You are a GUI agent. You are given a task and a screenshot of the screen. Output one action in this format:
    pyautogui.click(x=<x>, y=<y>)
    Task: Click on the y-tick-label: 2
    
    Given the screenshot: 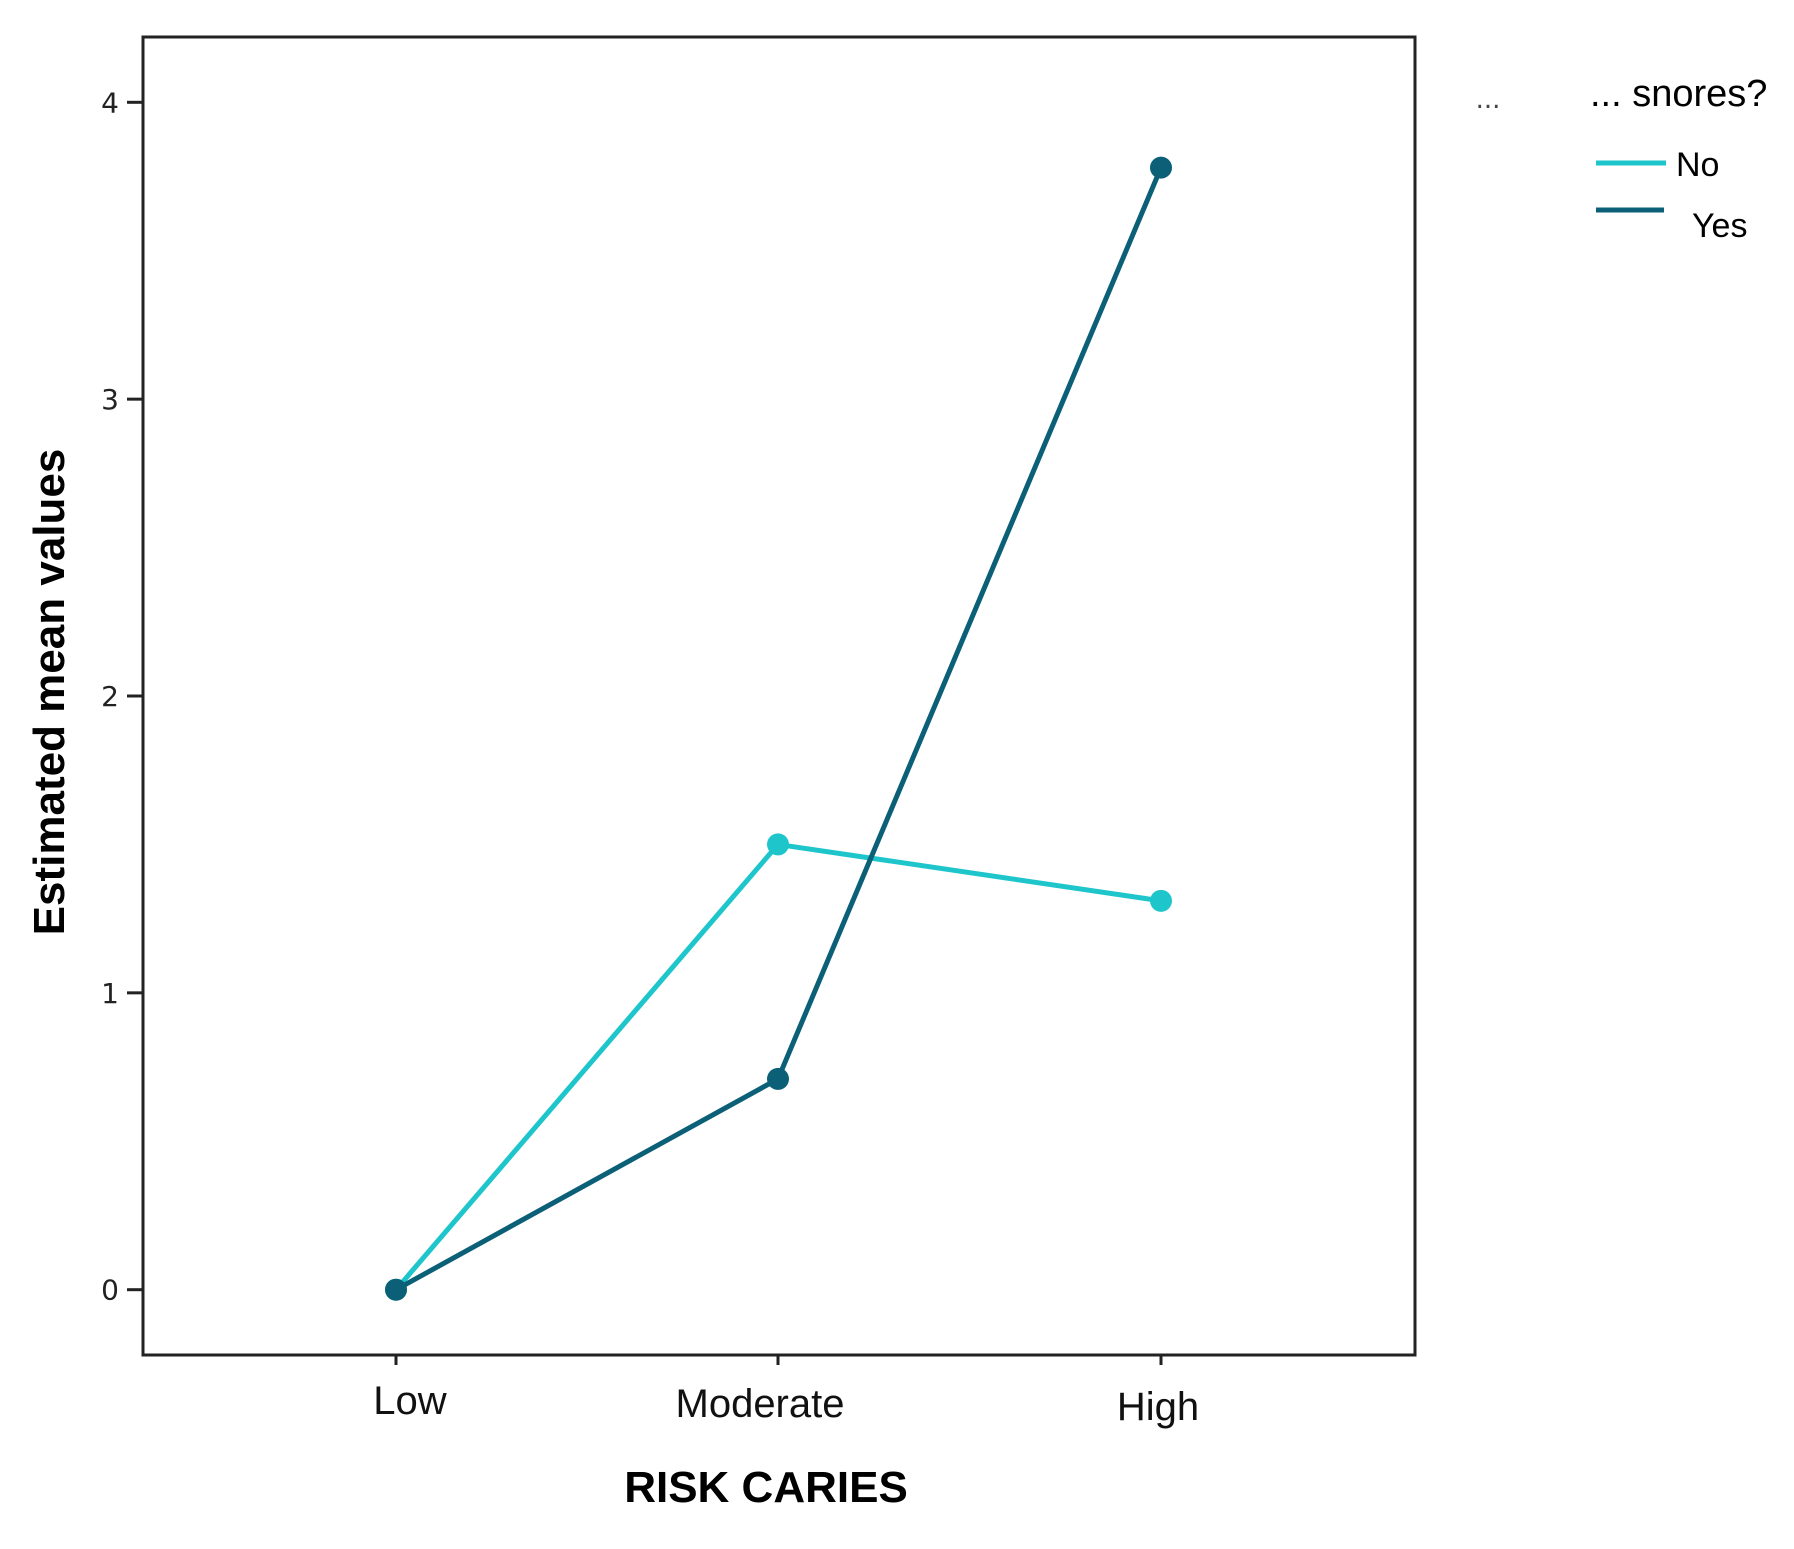 What is the action you would take?
    pyautogui.click(x=110, y=696)
    